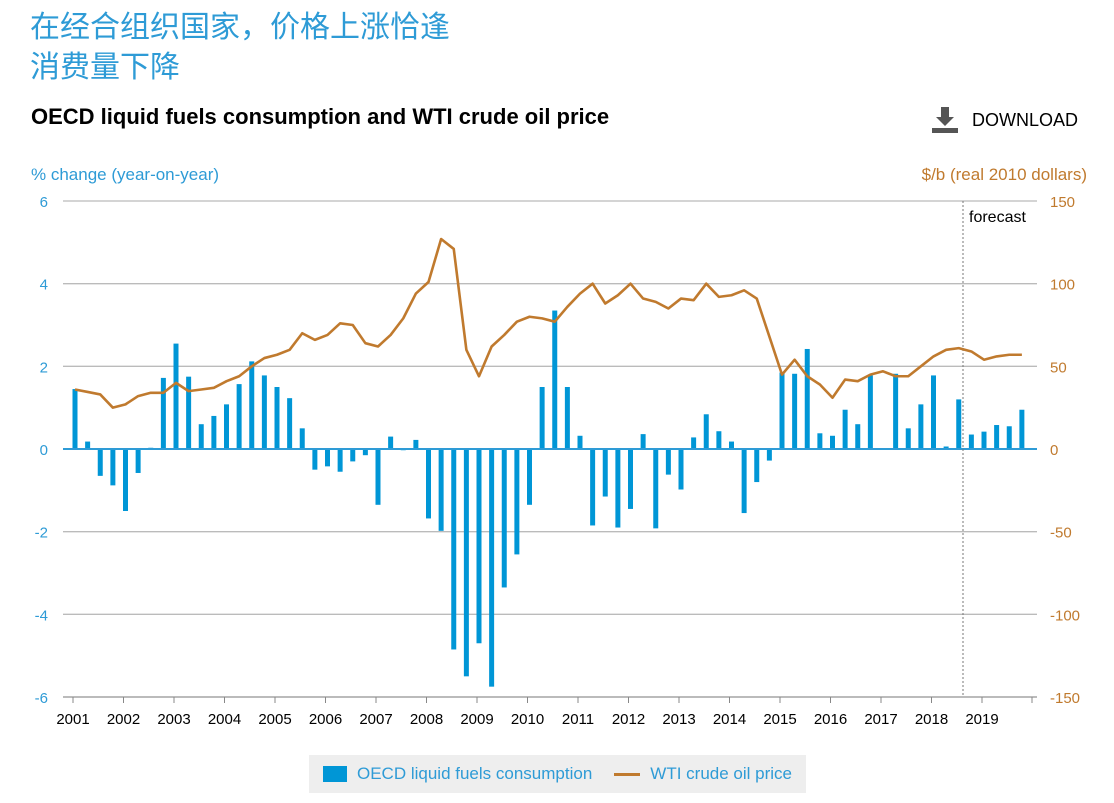 This screenshot has width=1114, height=803. I want to click on right-axis-label: $/b (real 2010 dollars), so click(1004, 174).